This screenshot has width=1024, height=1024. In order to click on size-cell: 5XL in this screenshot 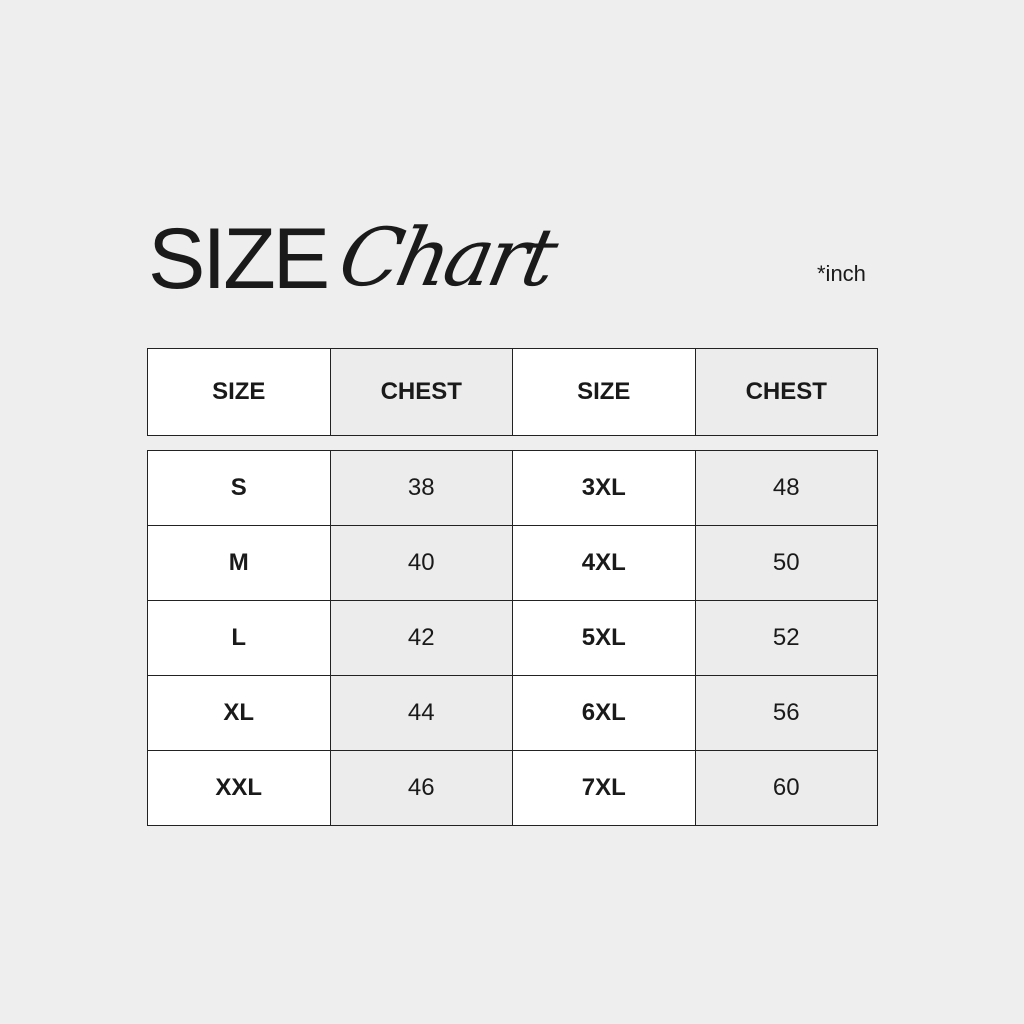, I will do `click(604, 638)`.